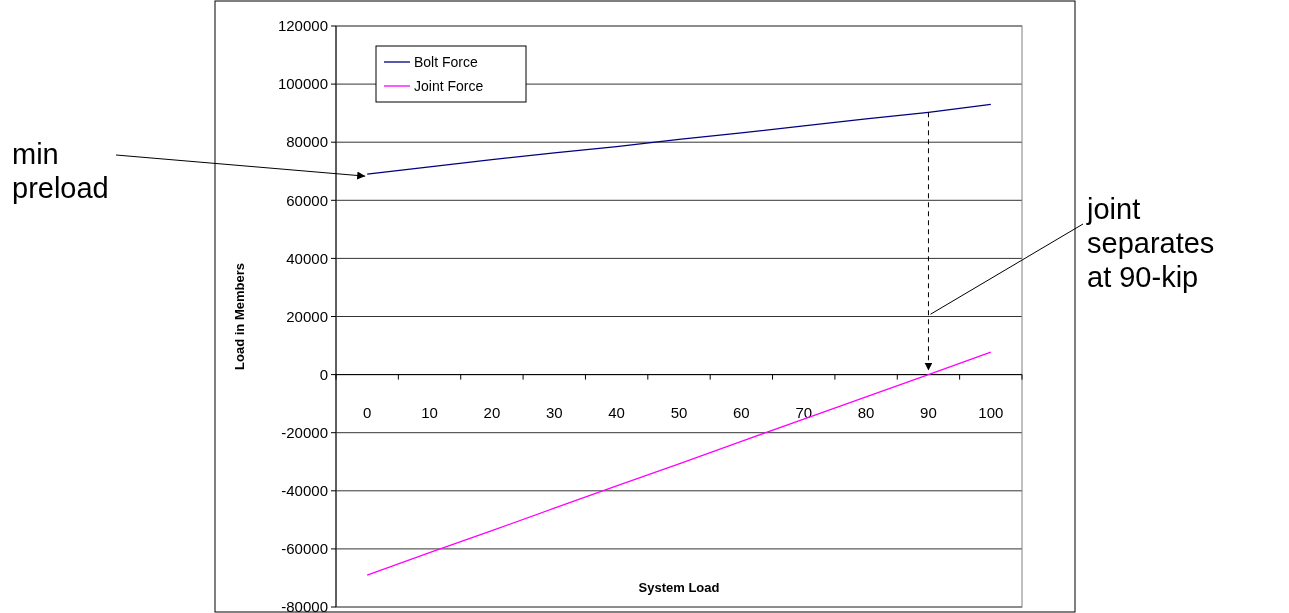 The image size is (1289, 613). I want to click on y-axis-title: Load in Members, so click(239, 316).